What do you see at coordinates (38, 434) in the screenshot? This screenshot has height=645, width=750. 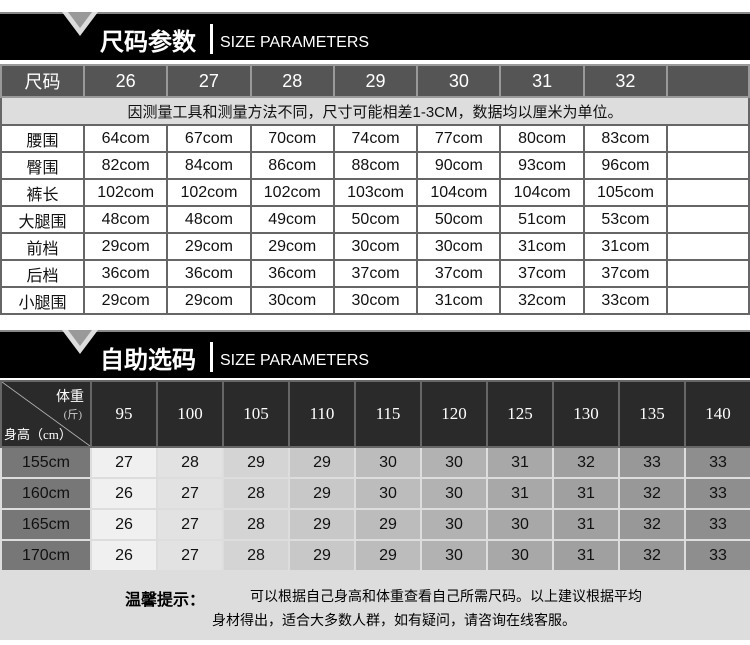 I see `height-label: 身高（cm）` at bounding box center [38, 434].